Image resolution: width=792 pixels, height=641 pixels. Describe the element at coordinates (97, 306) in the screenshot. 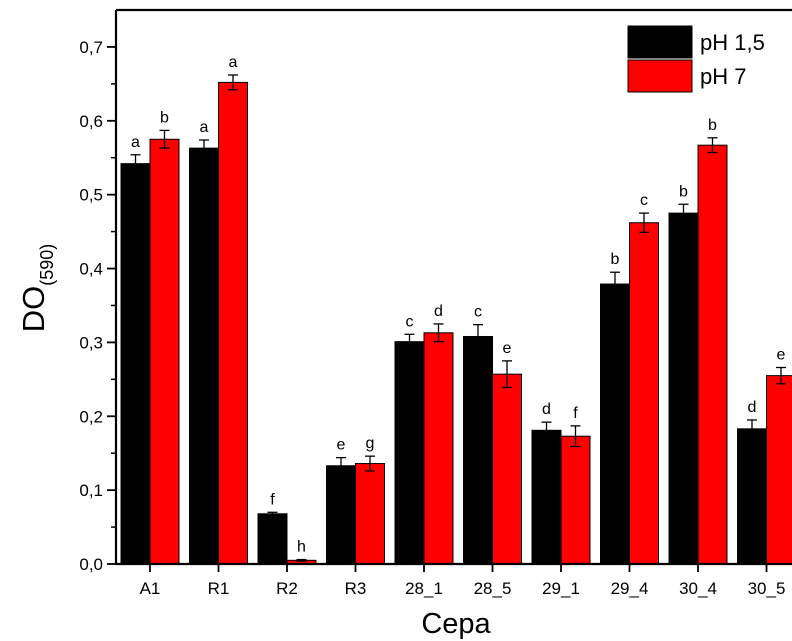

I see `y-ticks: 0,0 0,1 0,2 0,3 0,4 0,5 0,6 0,7` at that location.